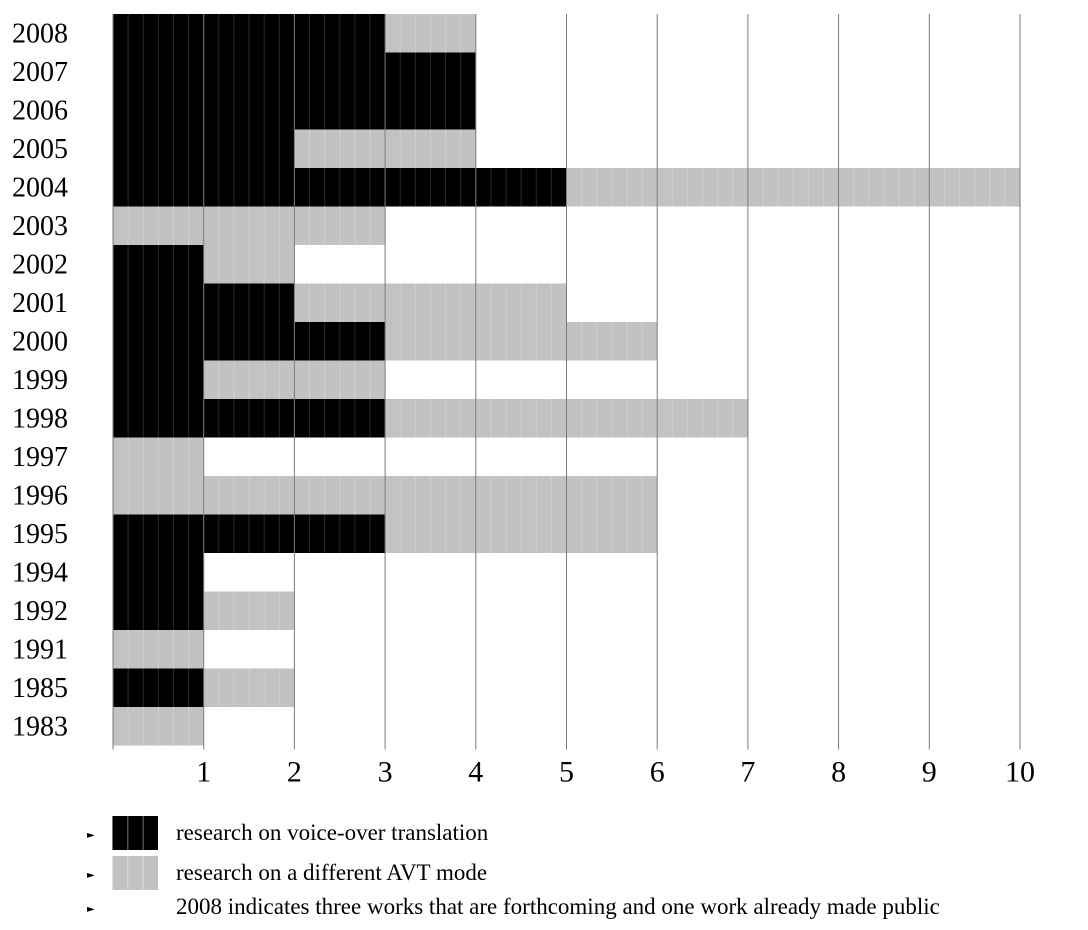 This screenshot has height=930, width=1088. What do you see at coordinates (40, 380) in the screenshot?
I see `y-tick-label: 1999` at bounding box center [40, 380].